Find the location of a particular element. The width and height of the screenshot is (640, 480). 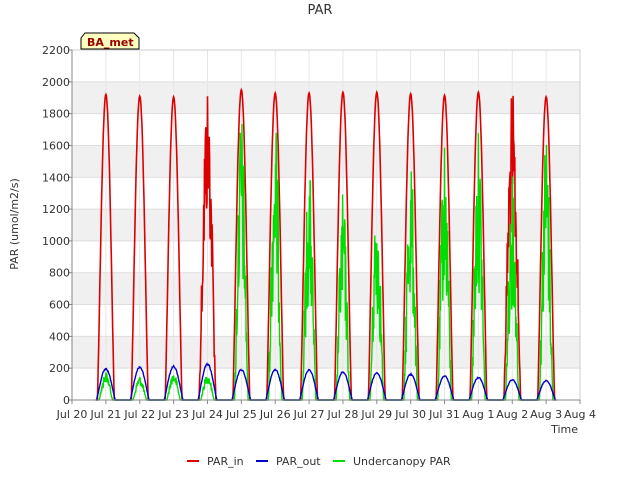

y-tick-label: 800 is located at coordinates (59, 273).